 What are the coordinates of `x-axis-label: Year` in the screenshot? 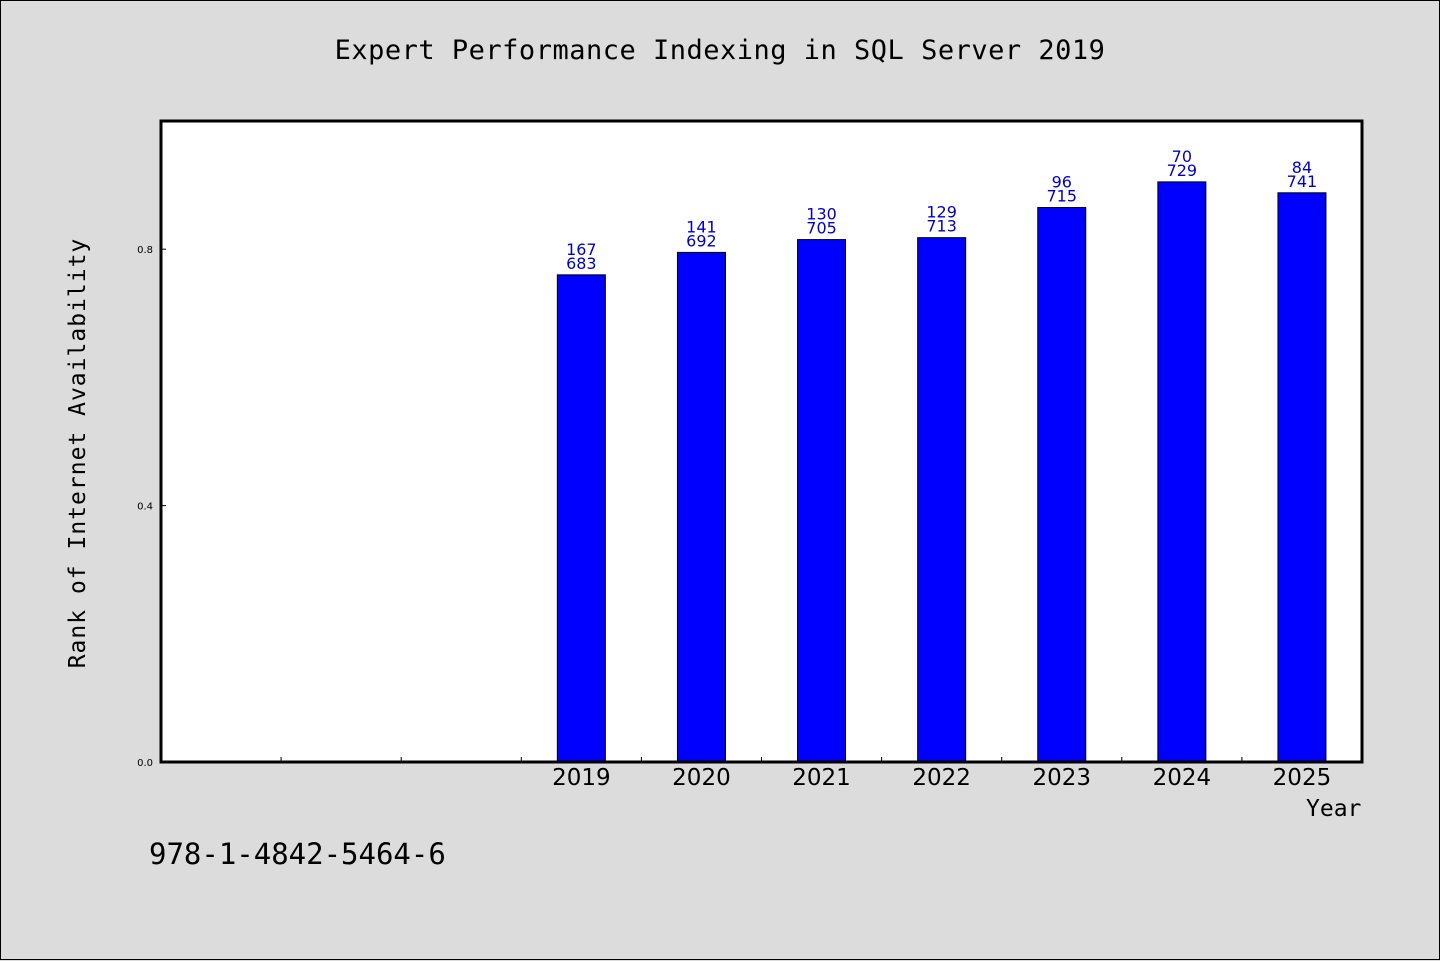 It's located at (1334, 809).